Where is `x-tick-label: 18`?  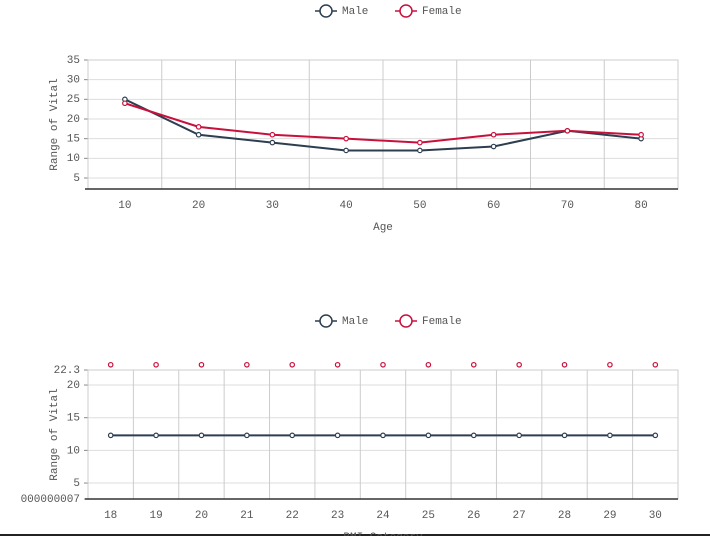 x-tick-label: 18 is located at coordinates (110, 516).